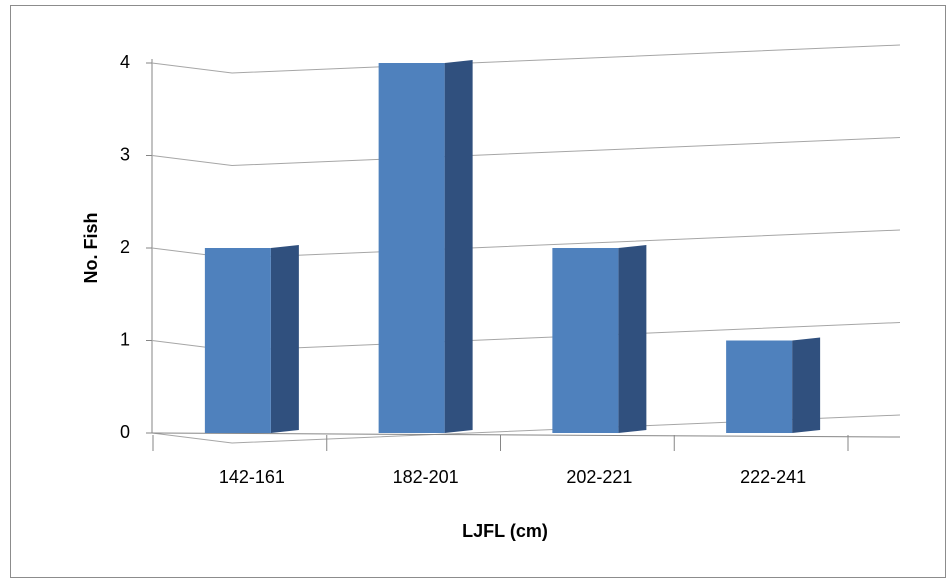 This screenshot has height=579, width=952. What do you see at coordinates (125, 432) in the screenshot?
I see `y-tick-label: 0` at bounding box center [125, 432].